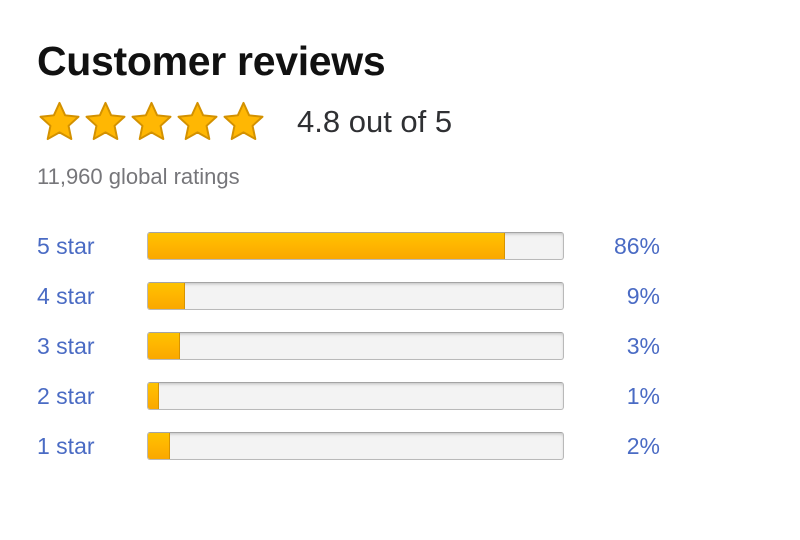 The height and width of the screenshot is (540, 800). I want to click on rating-percent-link: 2%, so click(643, 445).